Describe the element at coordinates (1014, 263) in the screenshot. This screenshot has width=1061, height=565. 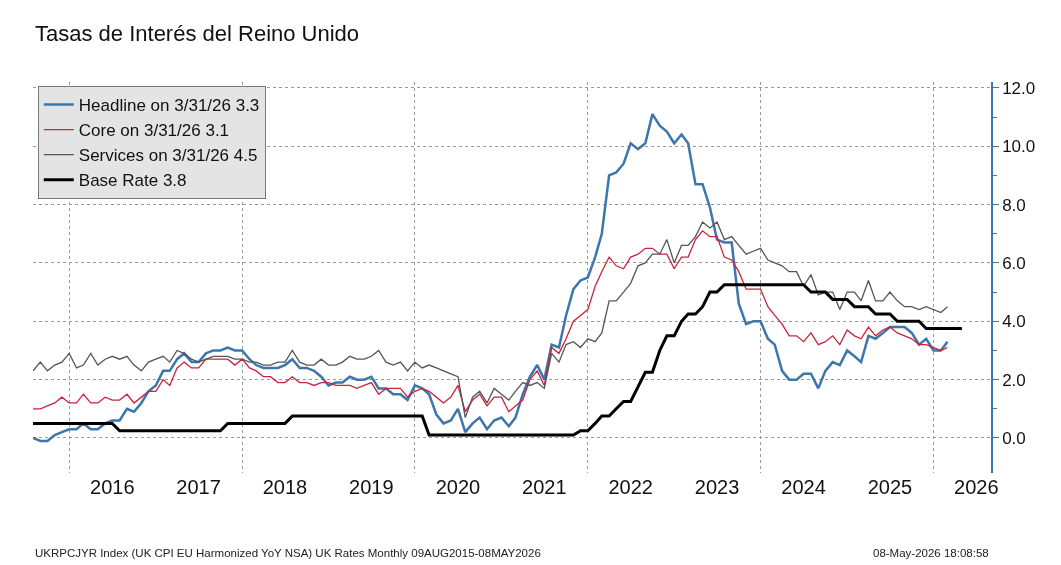
I see `y-tick-label: 6.0` at that location.